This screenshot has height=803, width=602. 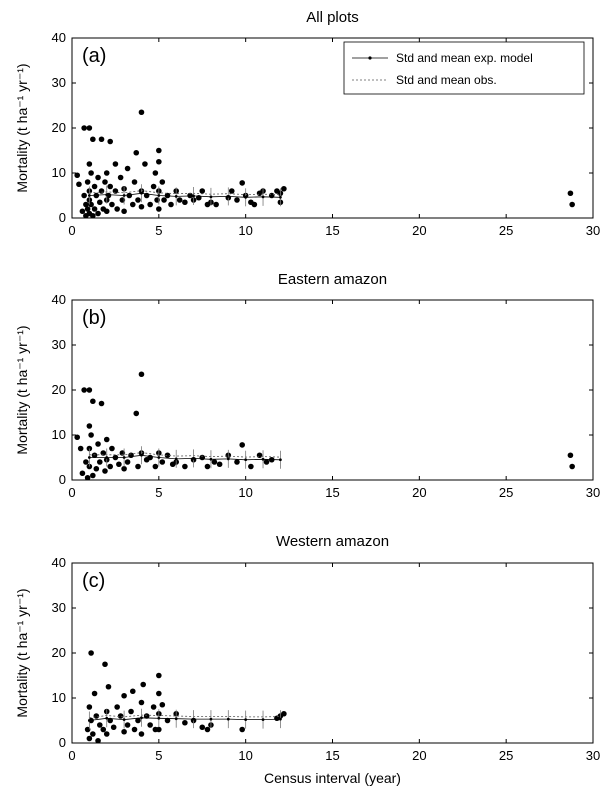 I want to click on panel-label: (c), so click(x=93, y=581).